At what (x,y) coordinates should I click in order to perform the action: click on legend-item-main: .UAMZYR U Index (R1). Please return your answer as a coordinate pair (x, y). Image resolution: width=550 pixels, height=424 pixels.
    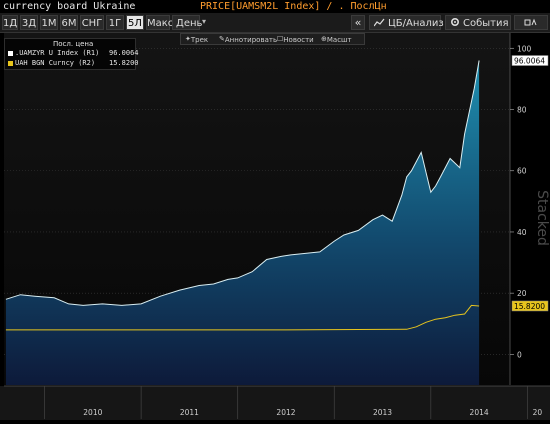
    Looking at the image, I should click on (53, 53).